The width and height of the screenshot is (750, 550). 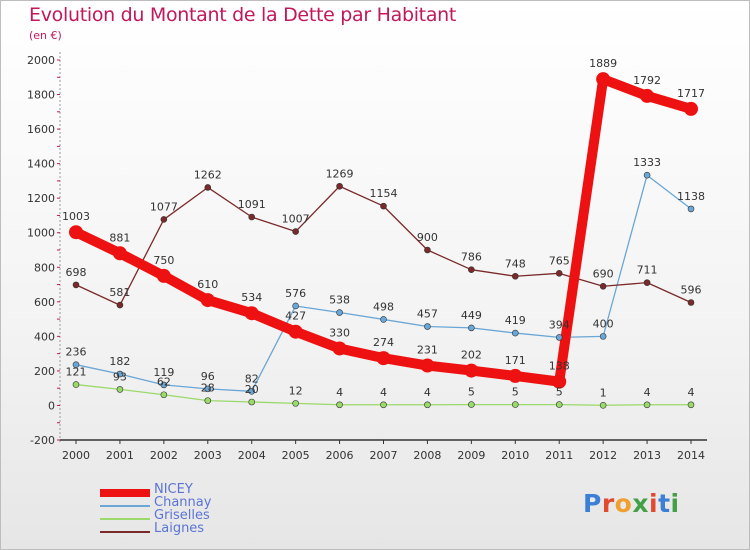 I want to click on logo-letter: t, so click(x=664, y=503).